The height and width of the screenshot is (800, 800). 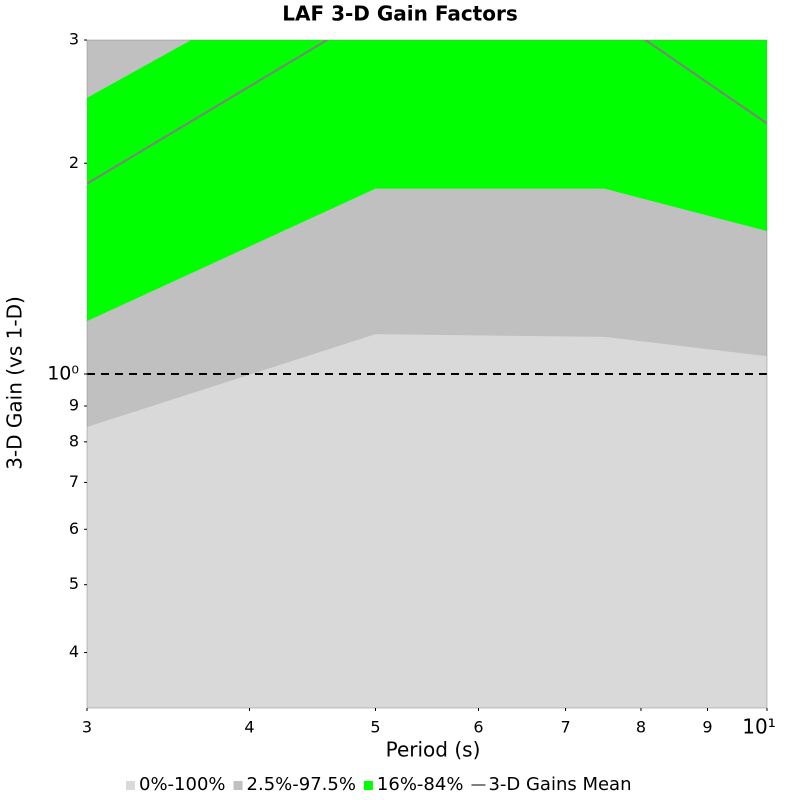 What do you see at coordinates (301, 784) in the screenshot?
I see `legend-label: 2.5%-97.5%` at bounding box center [301, 784].